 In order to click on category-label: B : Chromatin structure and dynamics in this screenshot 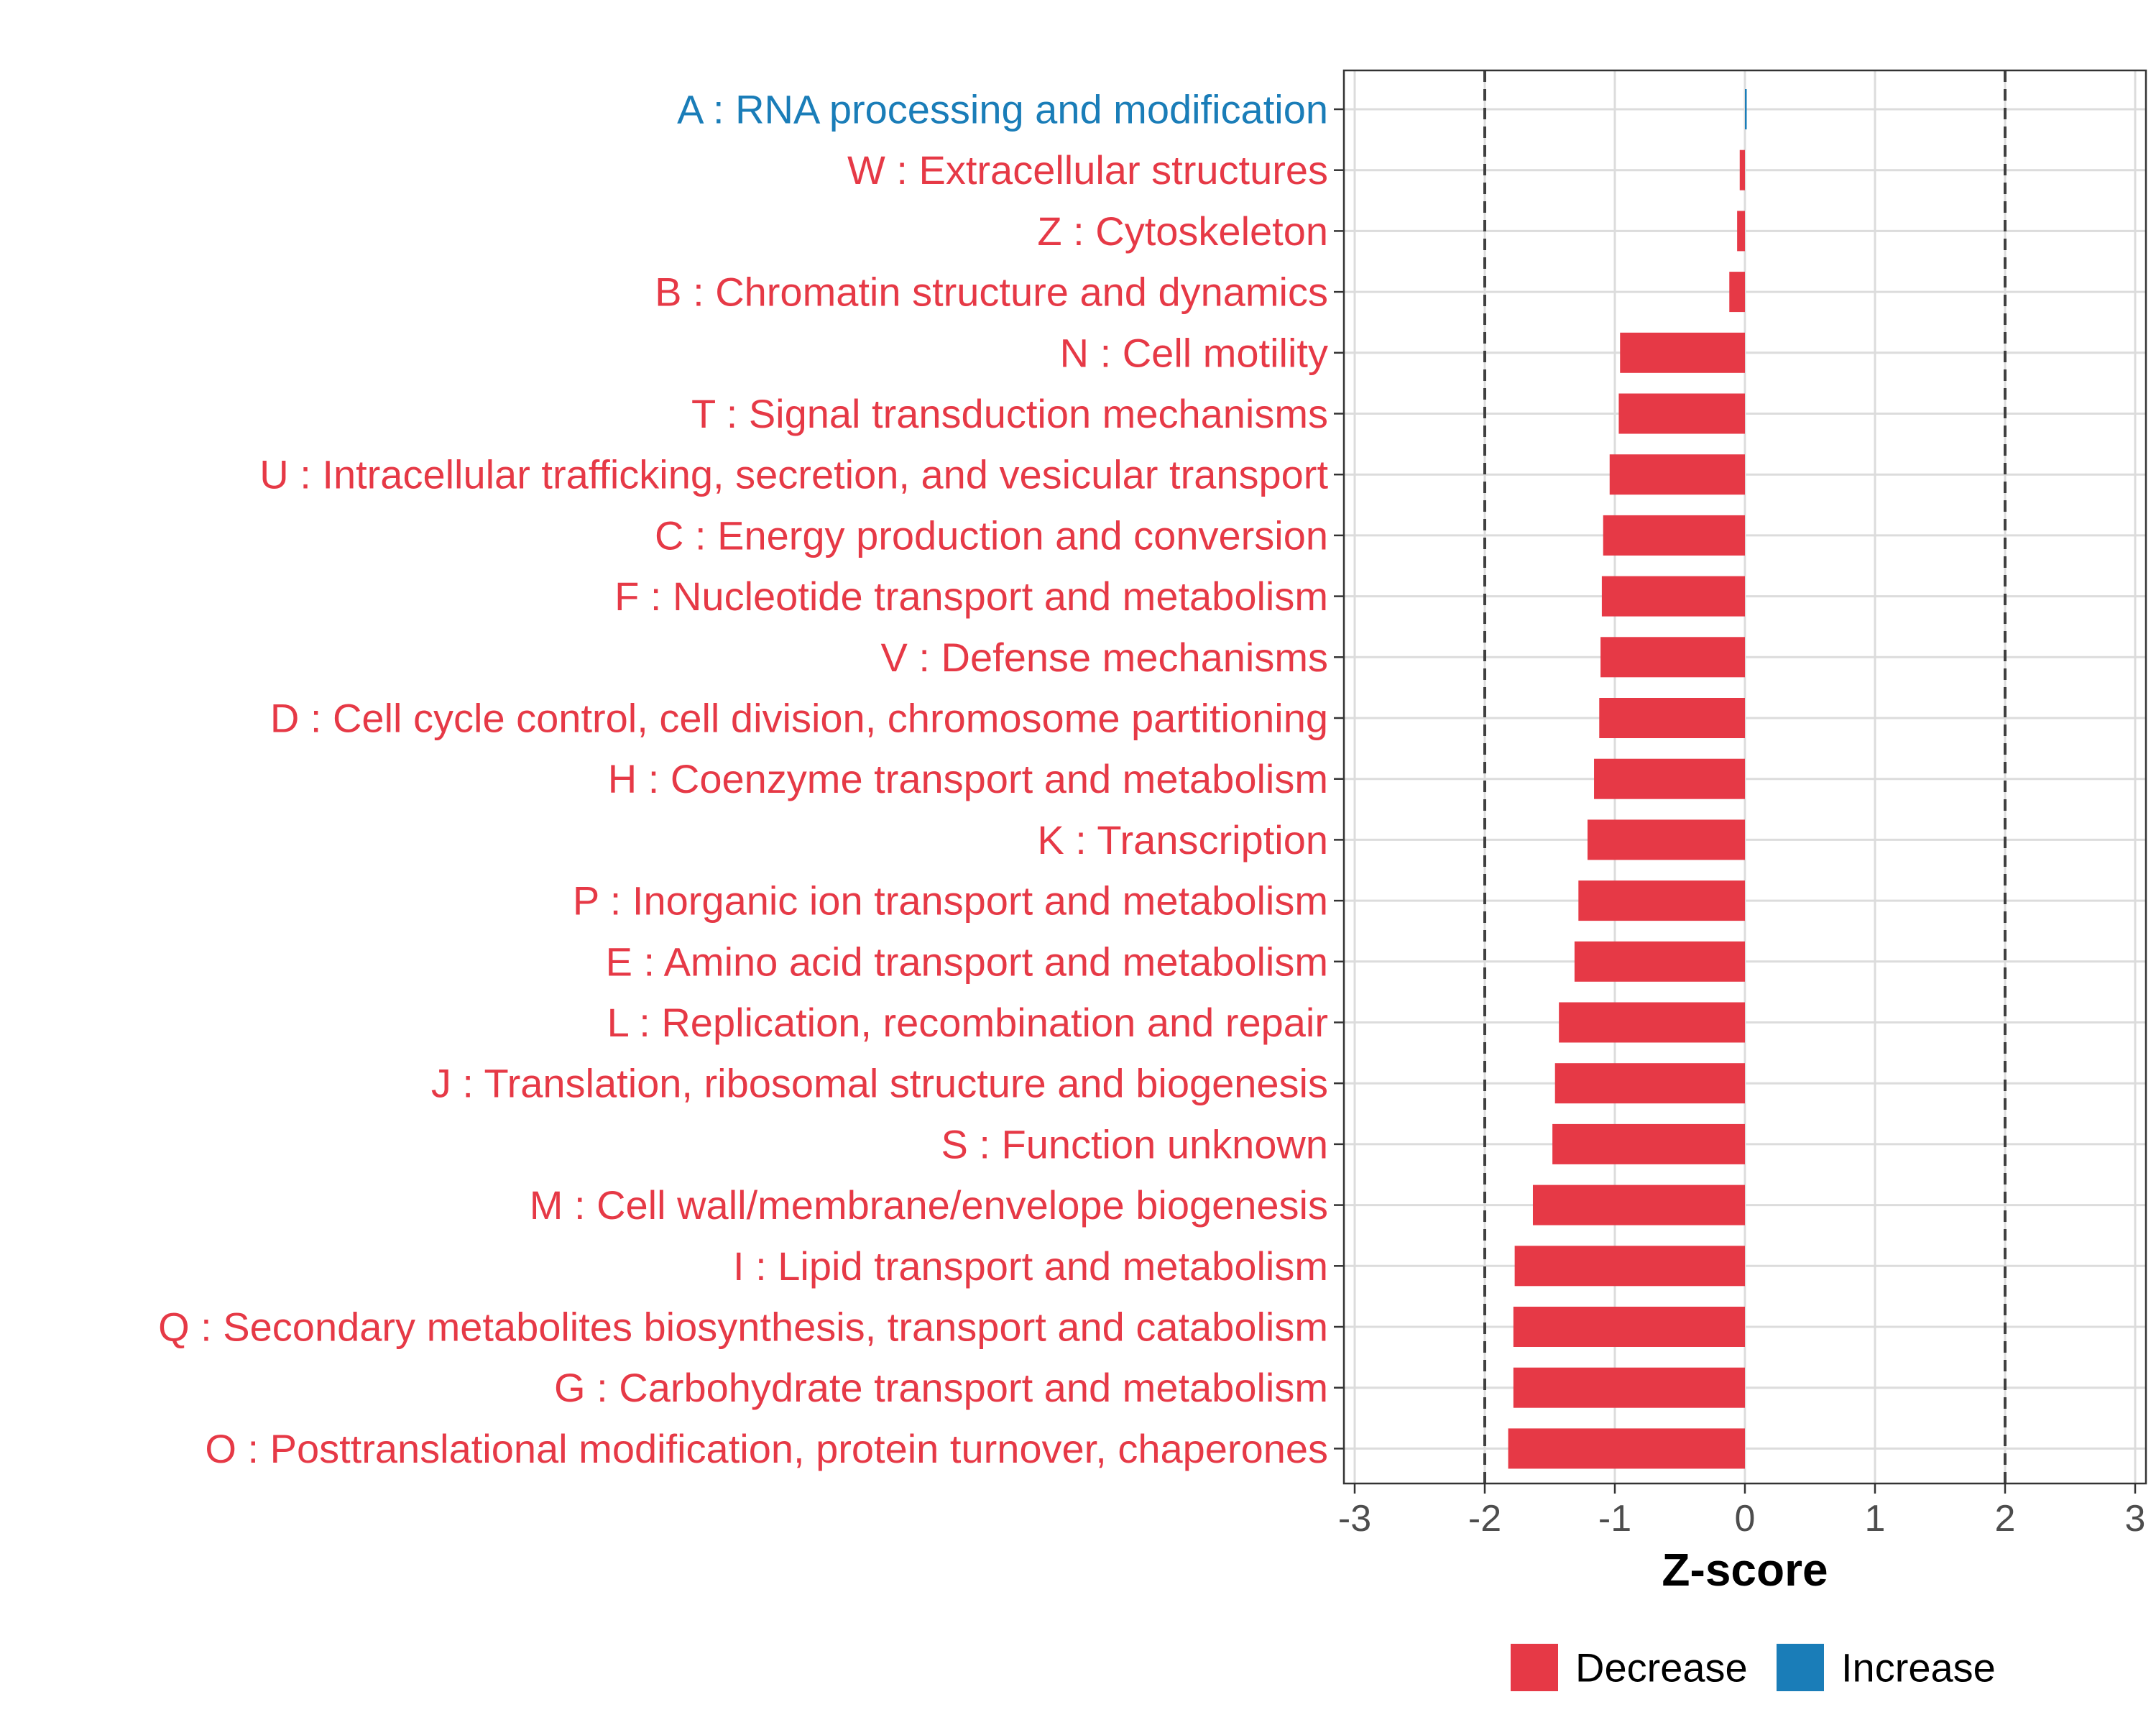, I will do `click(991, 292)`.